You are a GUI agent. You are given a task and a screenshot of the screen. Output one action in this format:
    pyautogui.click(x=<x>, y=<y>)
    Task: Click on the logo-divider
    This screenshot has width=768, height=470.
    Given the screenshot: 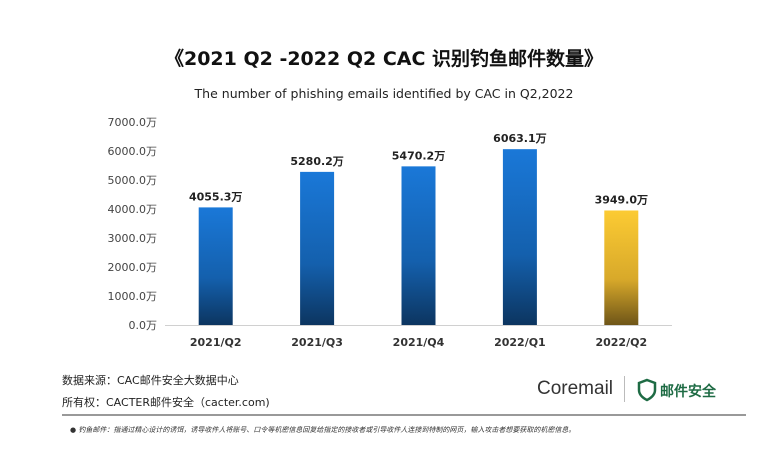 What is the action you would take?
    pyautogui.click(x=624, y=389)
    